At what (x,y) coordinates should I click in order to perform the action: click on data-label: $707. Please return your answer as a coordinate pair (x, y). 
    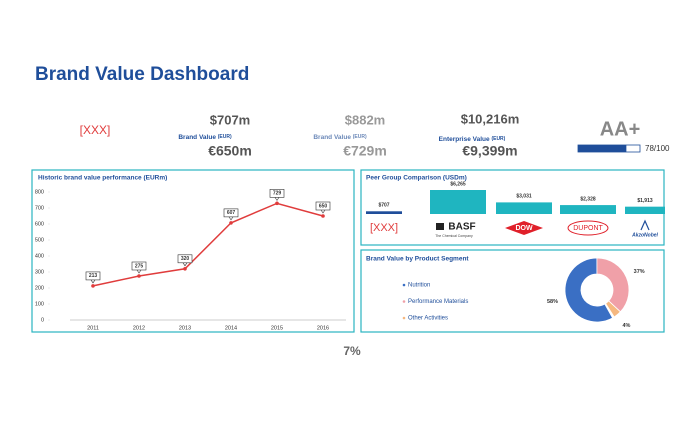
    Looking at the image, I should click on (383, 206).